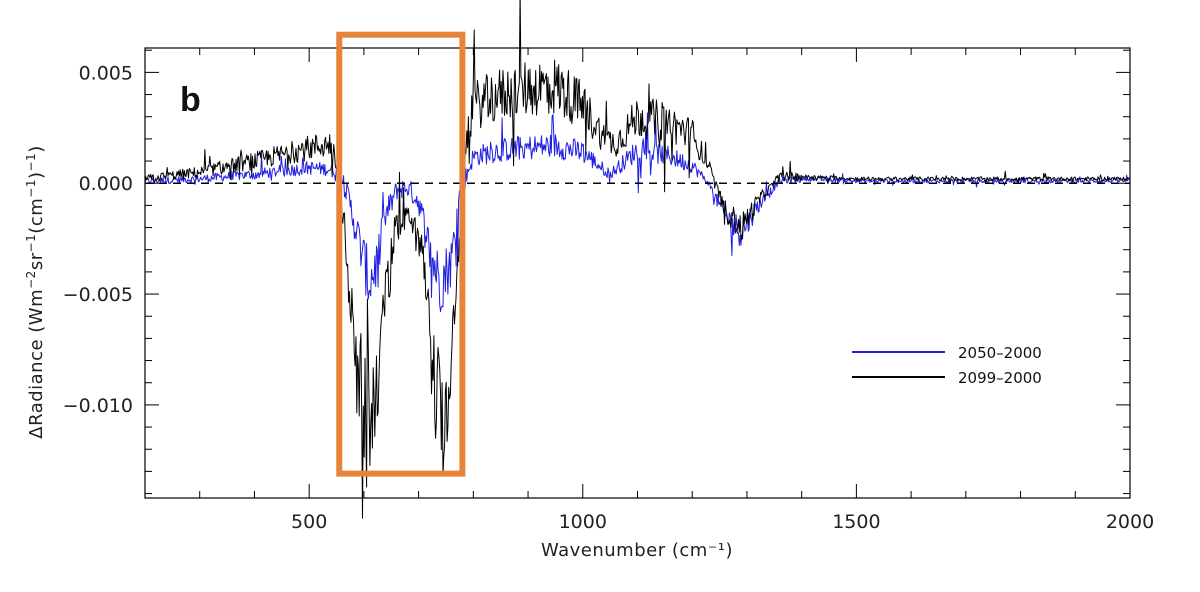 This screenshot has width=1200, height=592. What do you see at coordinates (637, 550) in the screenshot?
I see `x-axis-title: Wavenumber (cm⁻¹)` at bounding box center [637, 550].